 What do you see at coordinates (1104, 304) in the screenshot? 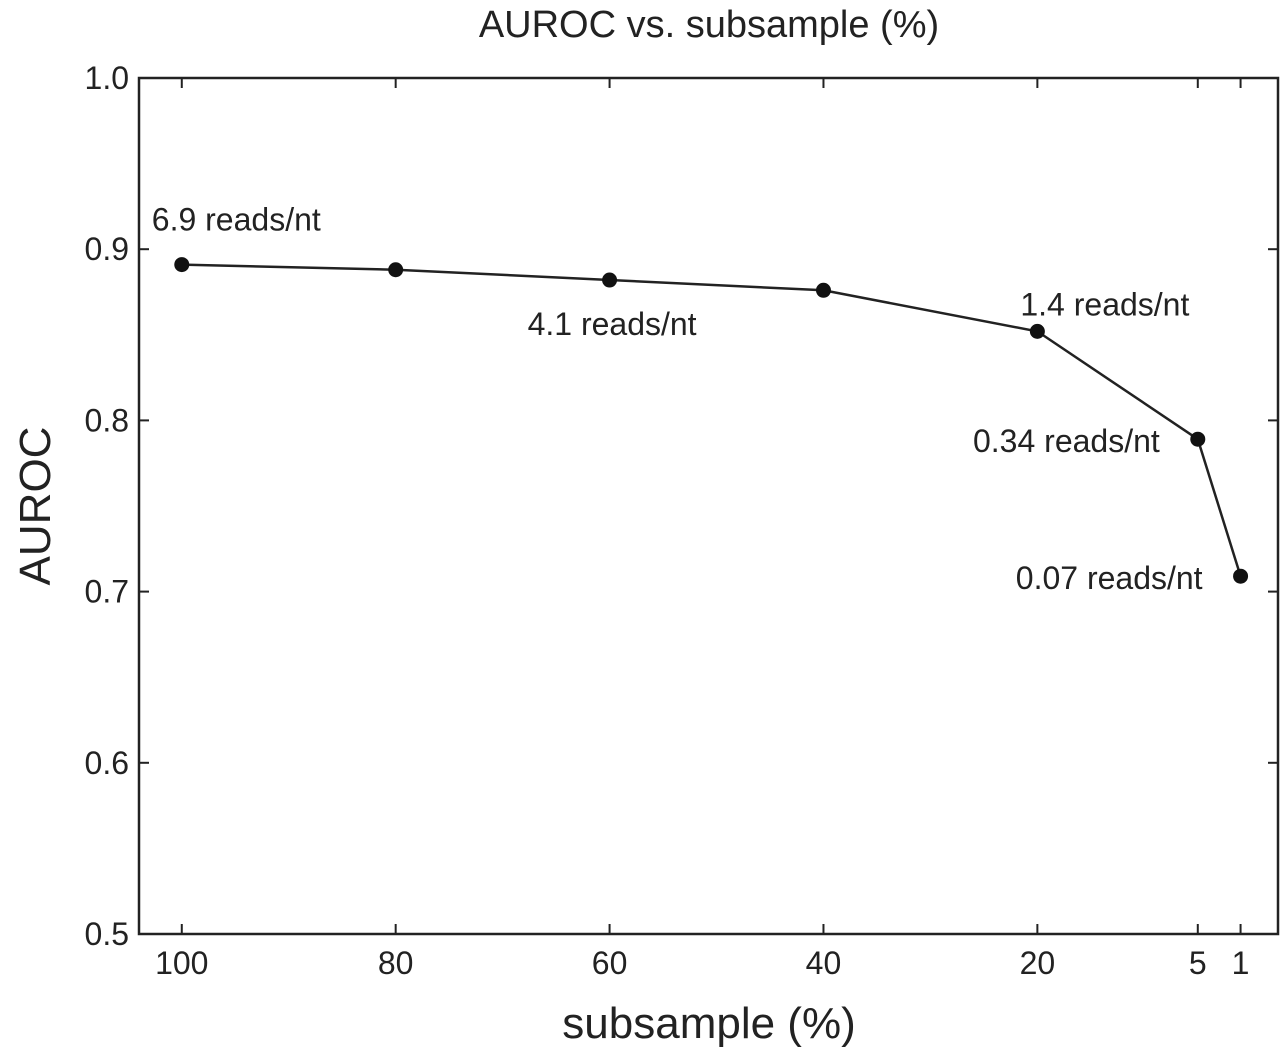
I see `point-annotation: 1.4 reads/nt` at bounding box center [1104, 304].